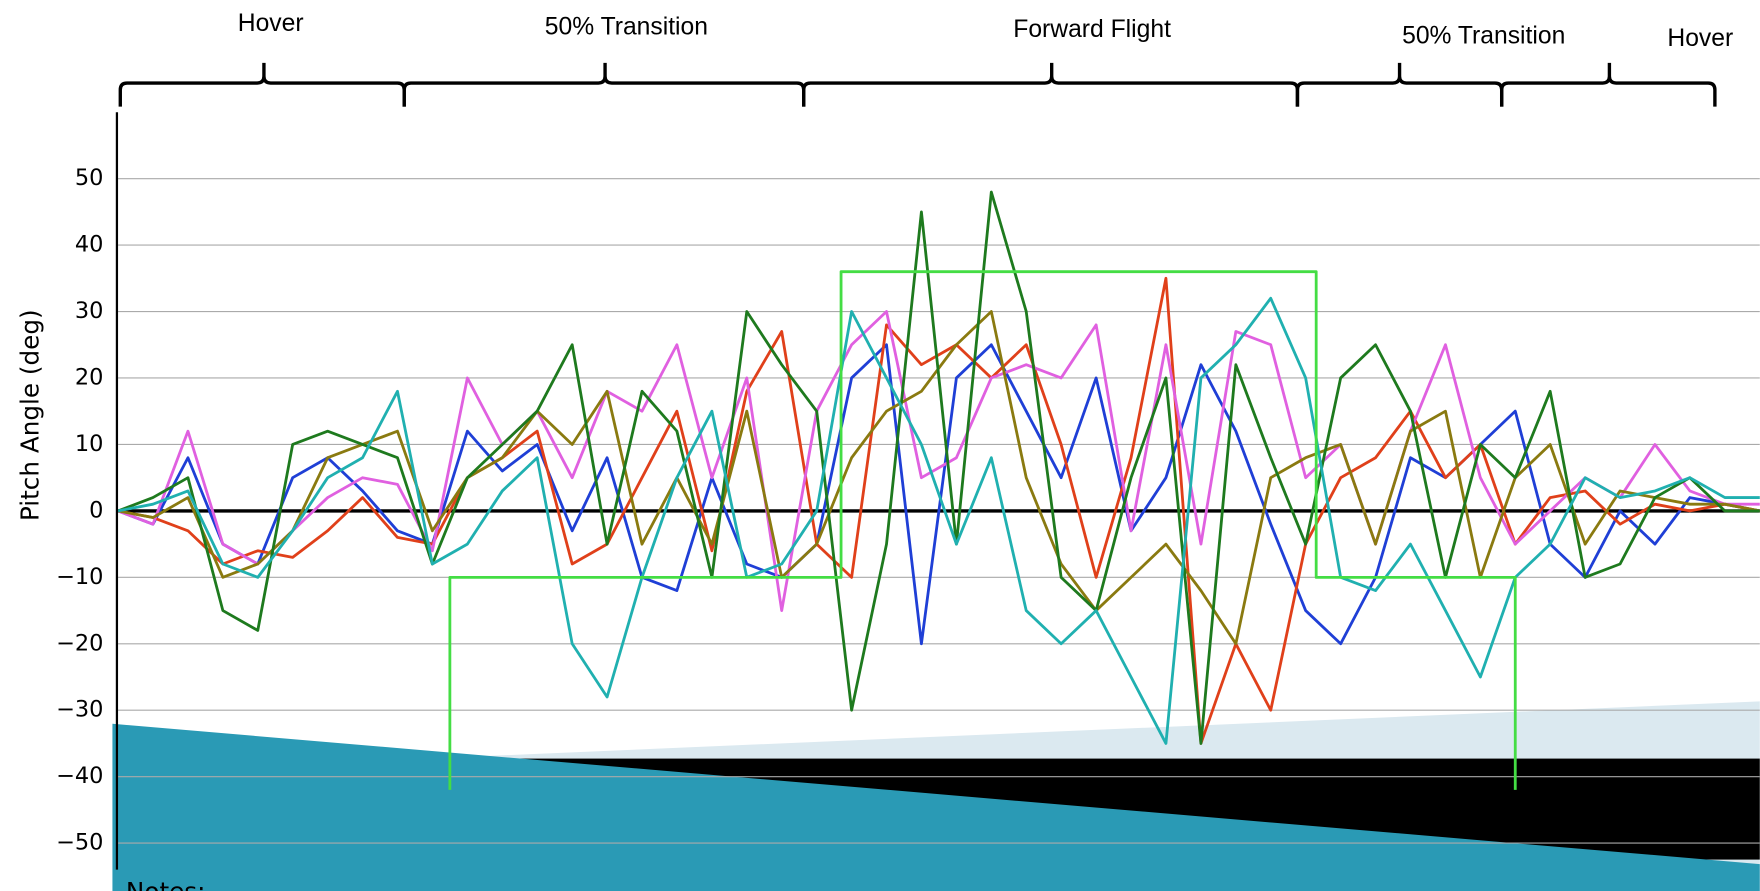 This screenshot has width=1760, height=891. I want to click on y-tick-label: 10, so click(89, 444).